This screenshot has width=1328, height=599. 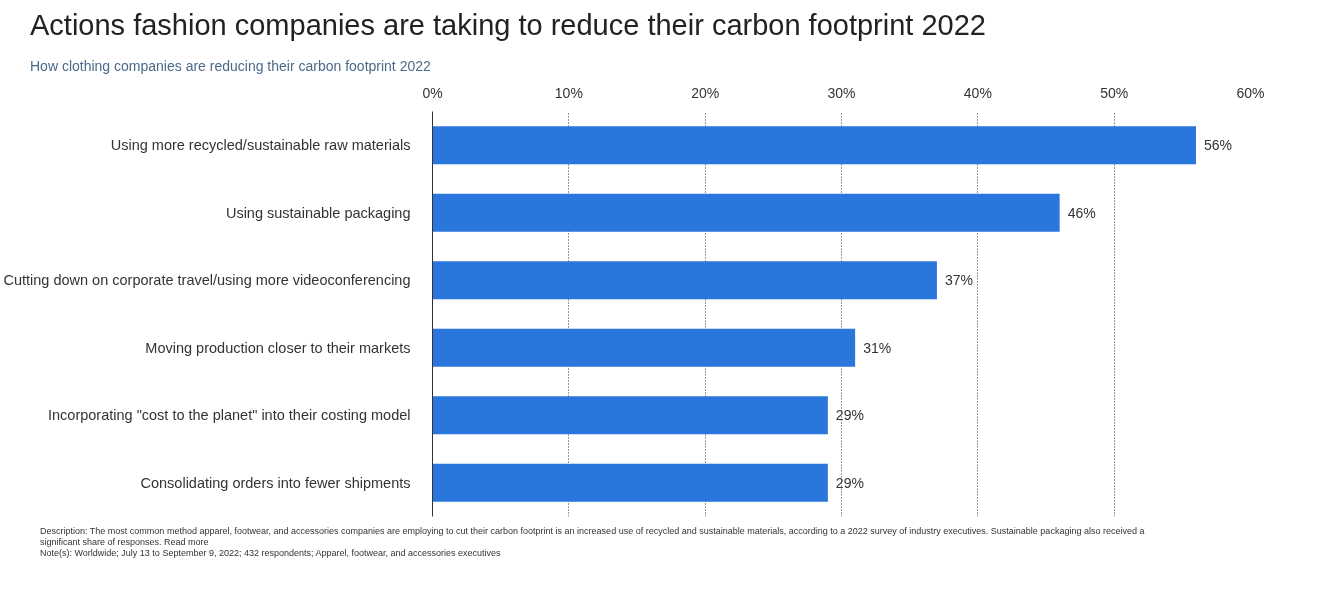 I want to click on text: Description: The most common method apparel, footwear, and accessories companies are employing to cut their carbon footprint is an increased use of recycled and sustainable materials, according to a 2022 survey of industry executives. Sustainable packaging also received a significant share of responses. Read more, so click(x=593, y=537).